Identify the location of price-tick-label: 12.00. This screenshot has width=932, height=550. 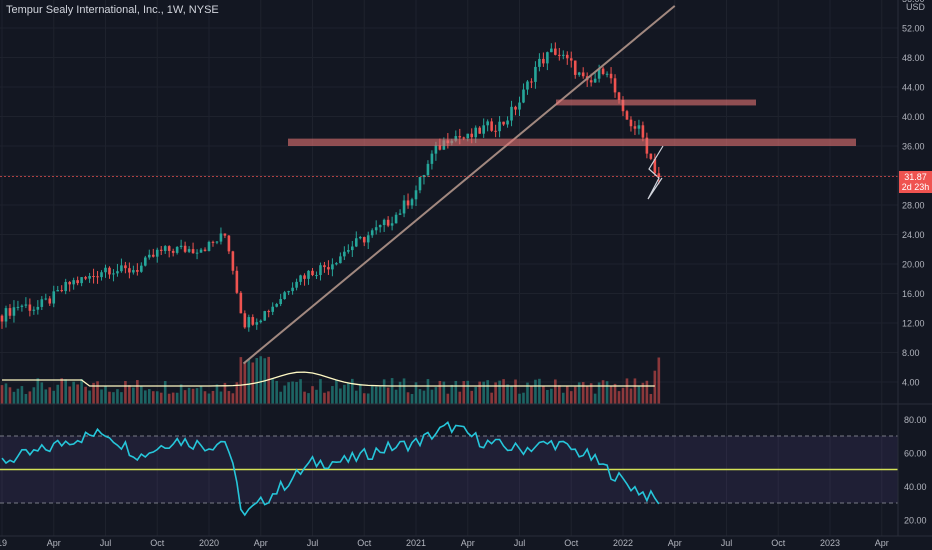
(913, 324).